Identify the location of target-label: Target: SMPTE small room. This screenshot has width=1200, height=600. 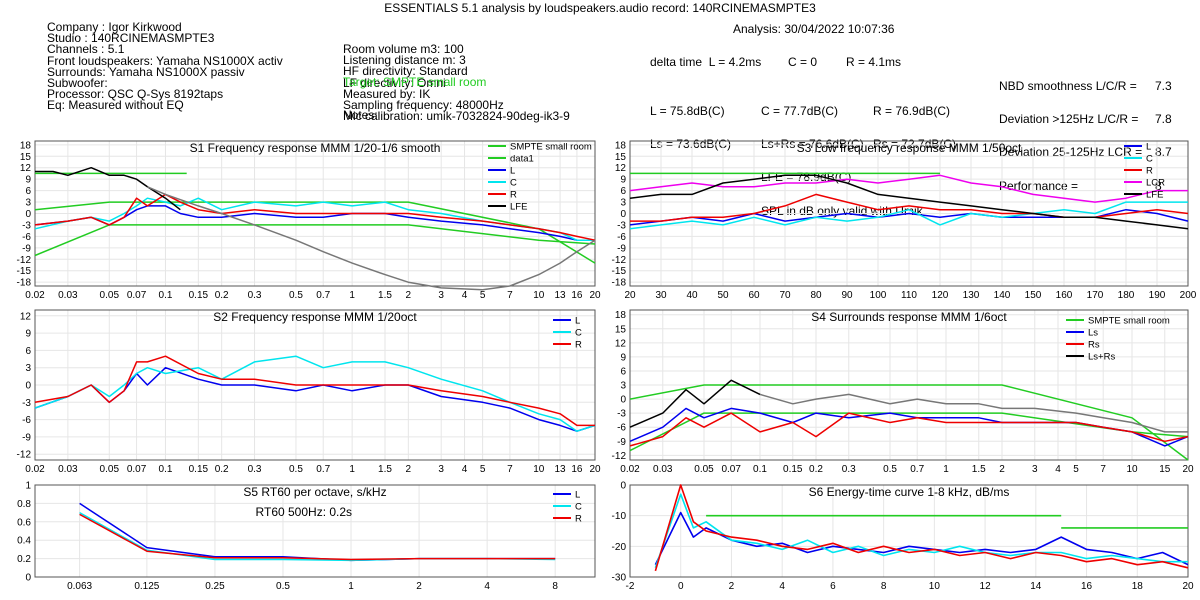
(415, 82).